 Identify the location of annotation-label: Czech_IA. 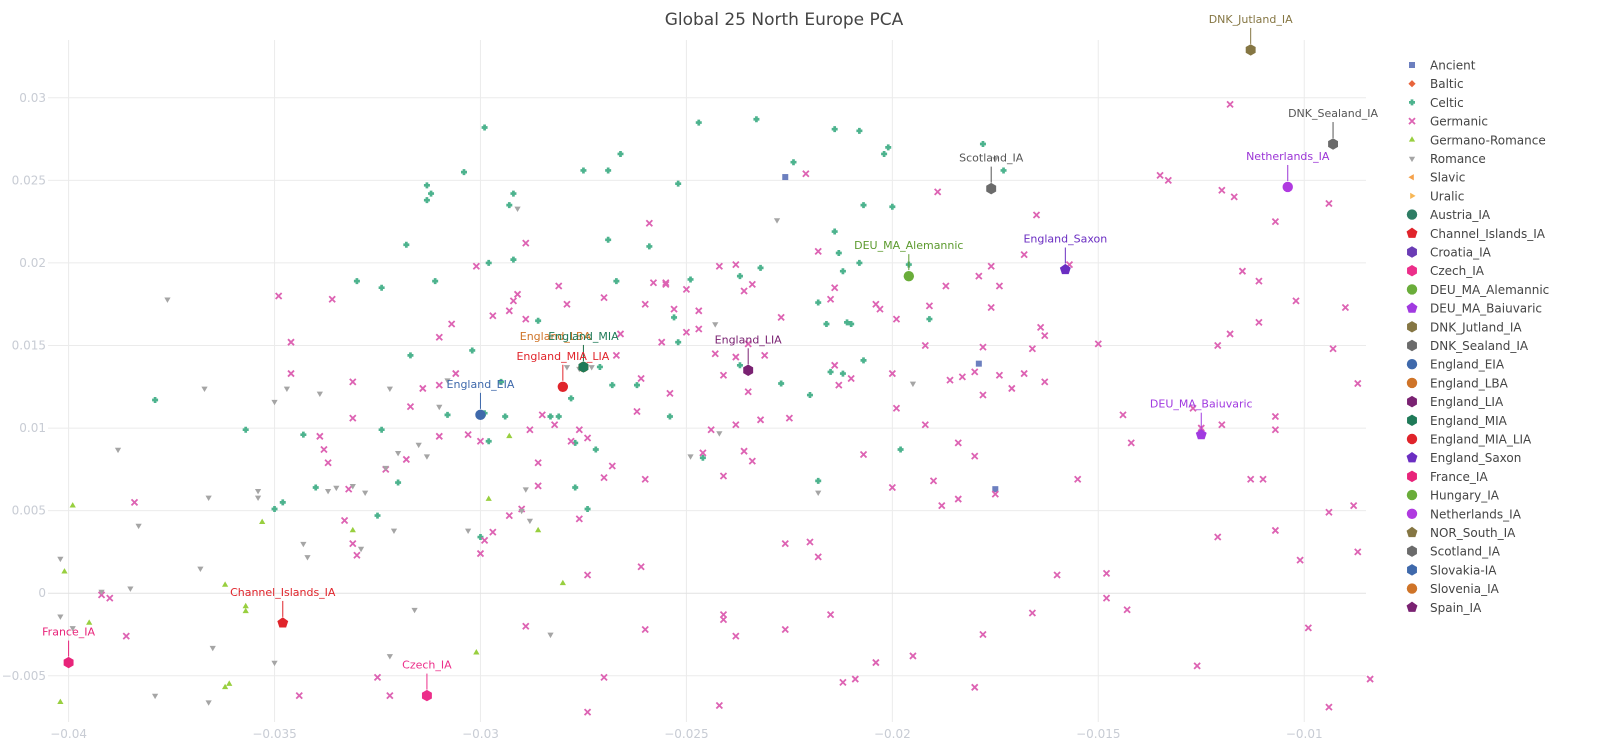
(427, 665).